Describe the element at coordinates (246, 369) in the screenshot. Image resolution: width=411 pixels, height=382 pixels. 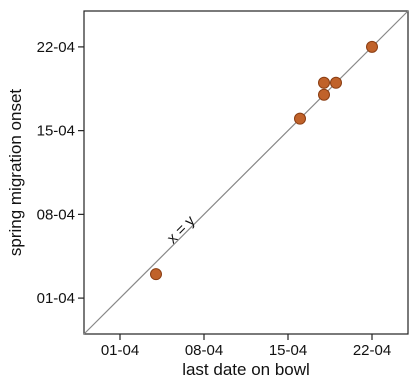
I see `x-axis-label: last date on bowl` at that location.